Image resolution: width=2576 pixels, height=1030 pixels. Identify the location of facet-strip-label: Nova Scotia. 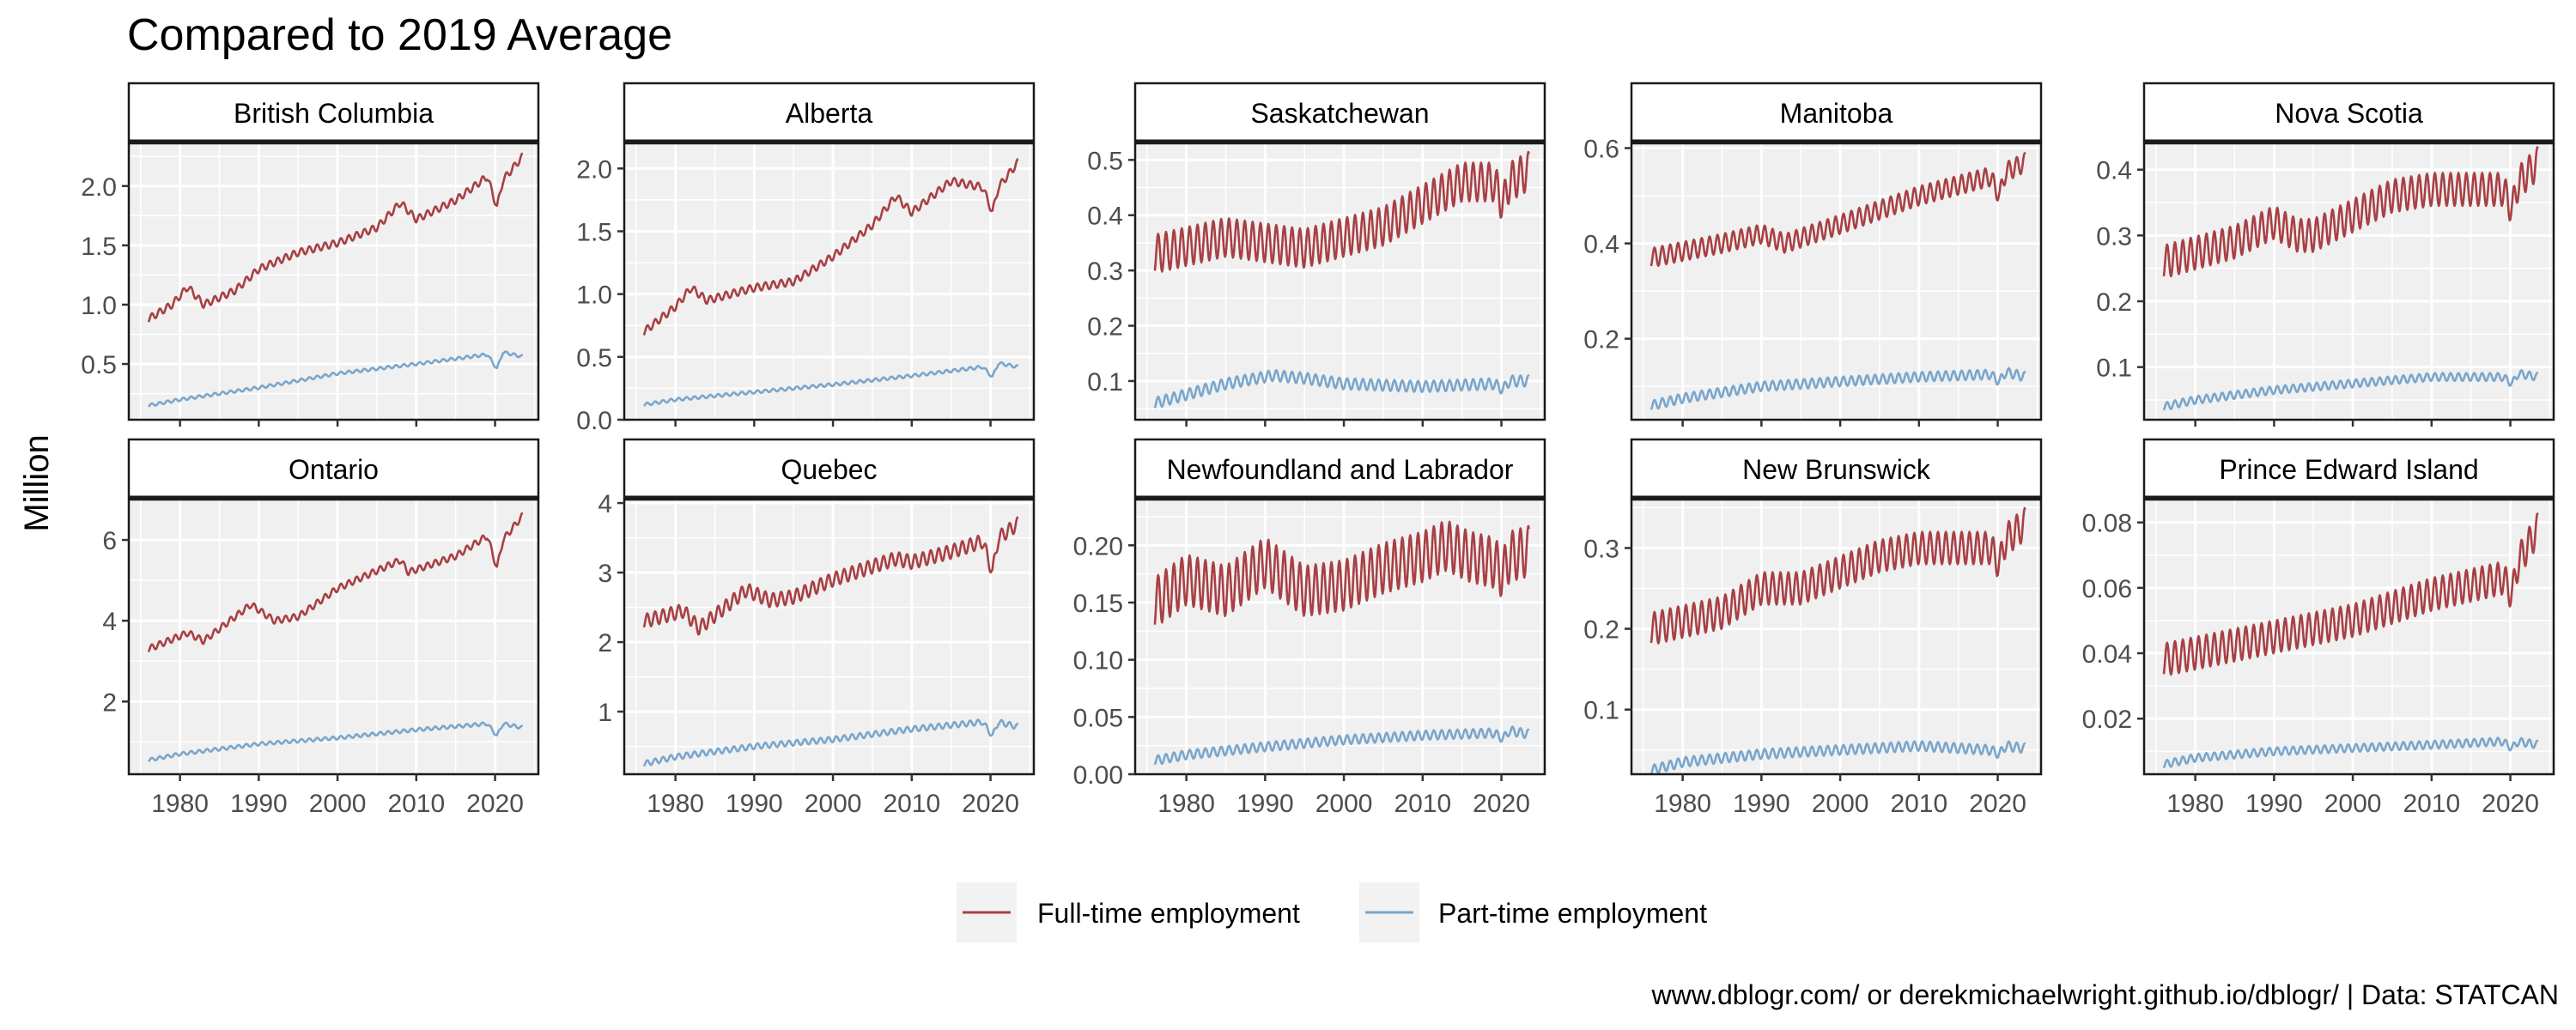
(2349, 113).